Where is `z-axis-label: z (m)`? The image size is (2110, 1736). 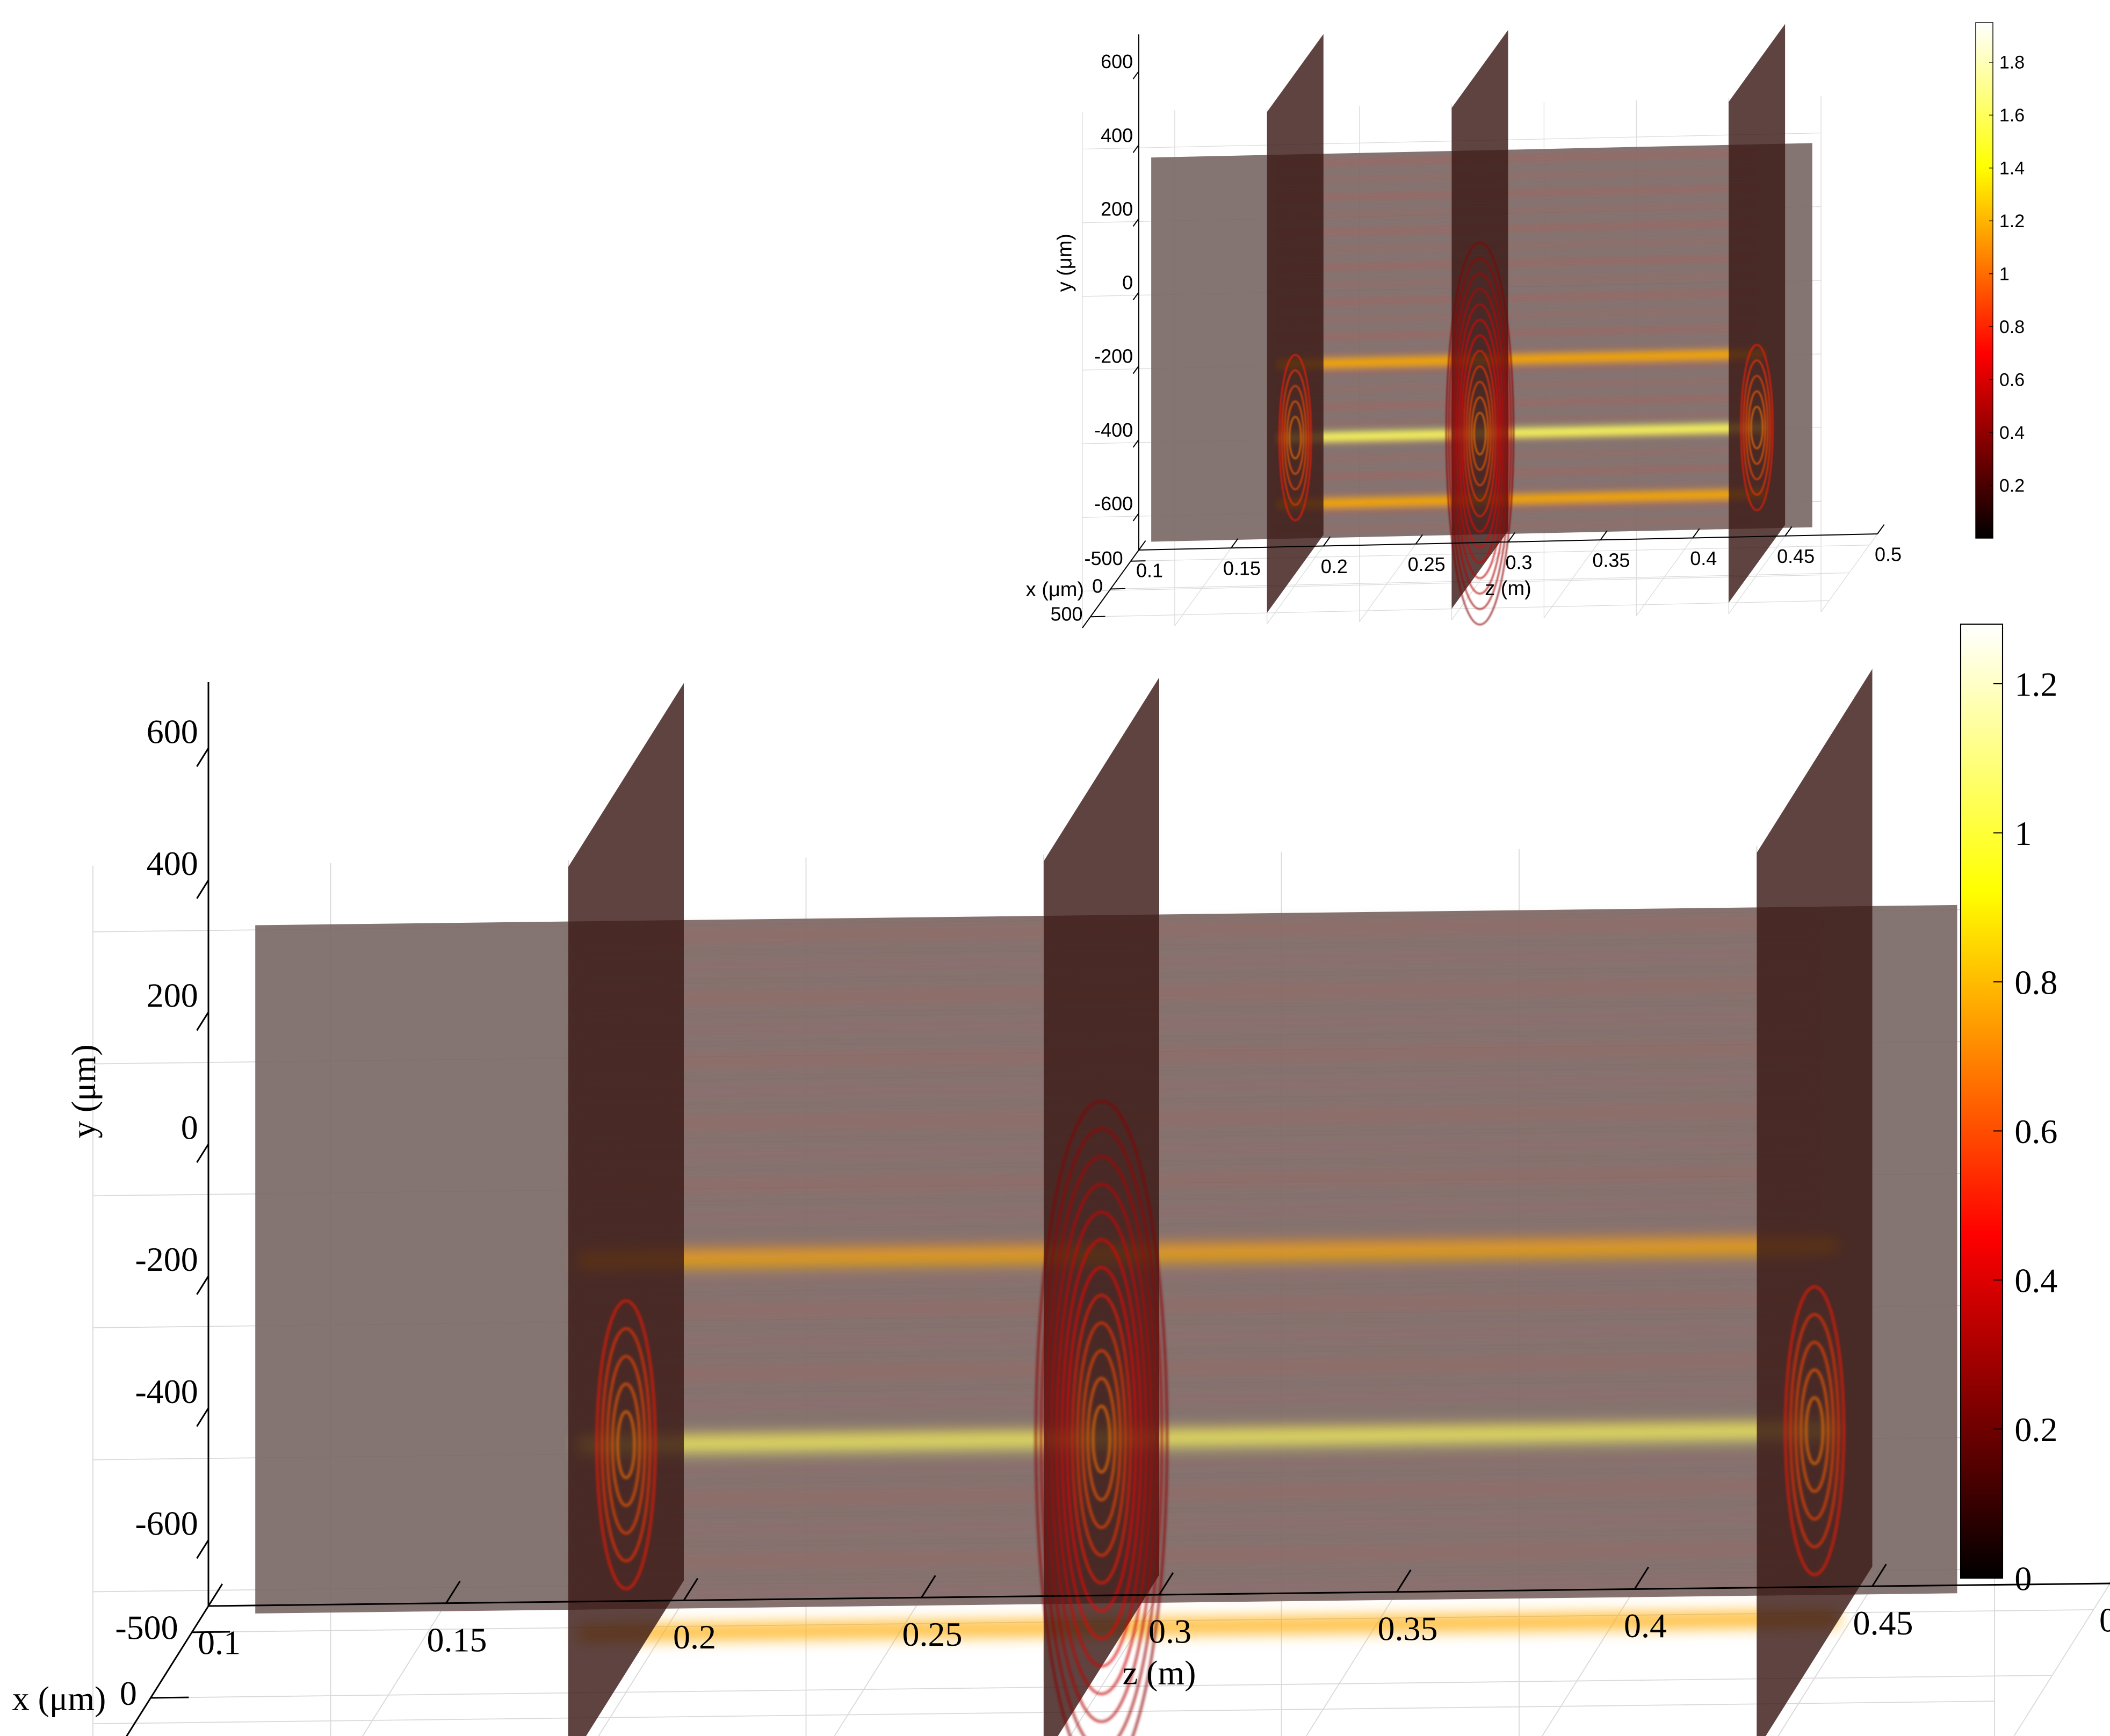
z-axis-label: z (m) is located at coordinates (1508, 589).